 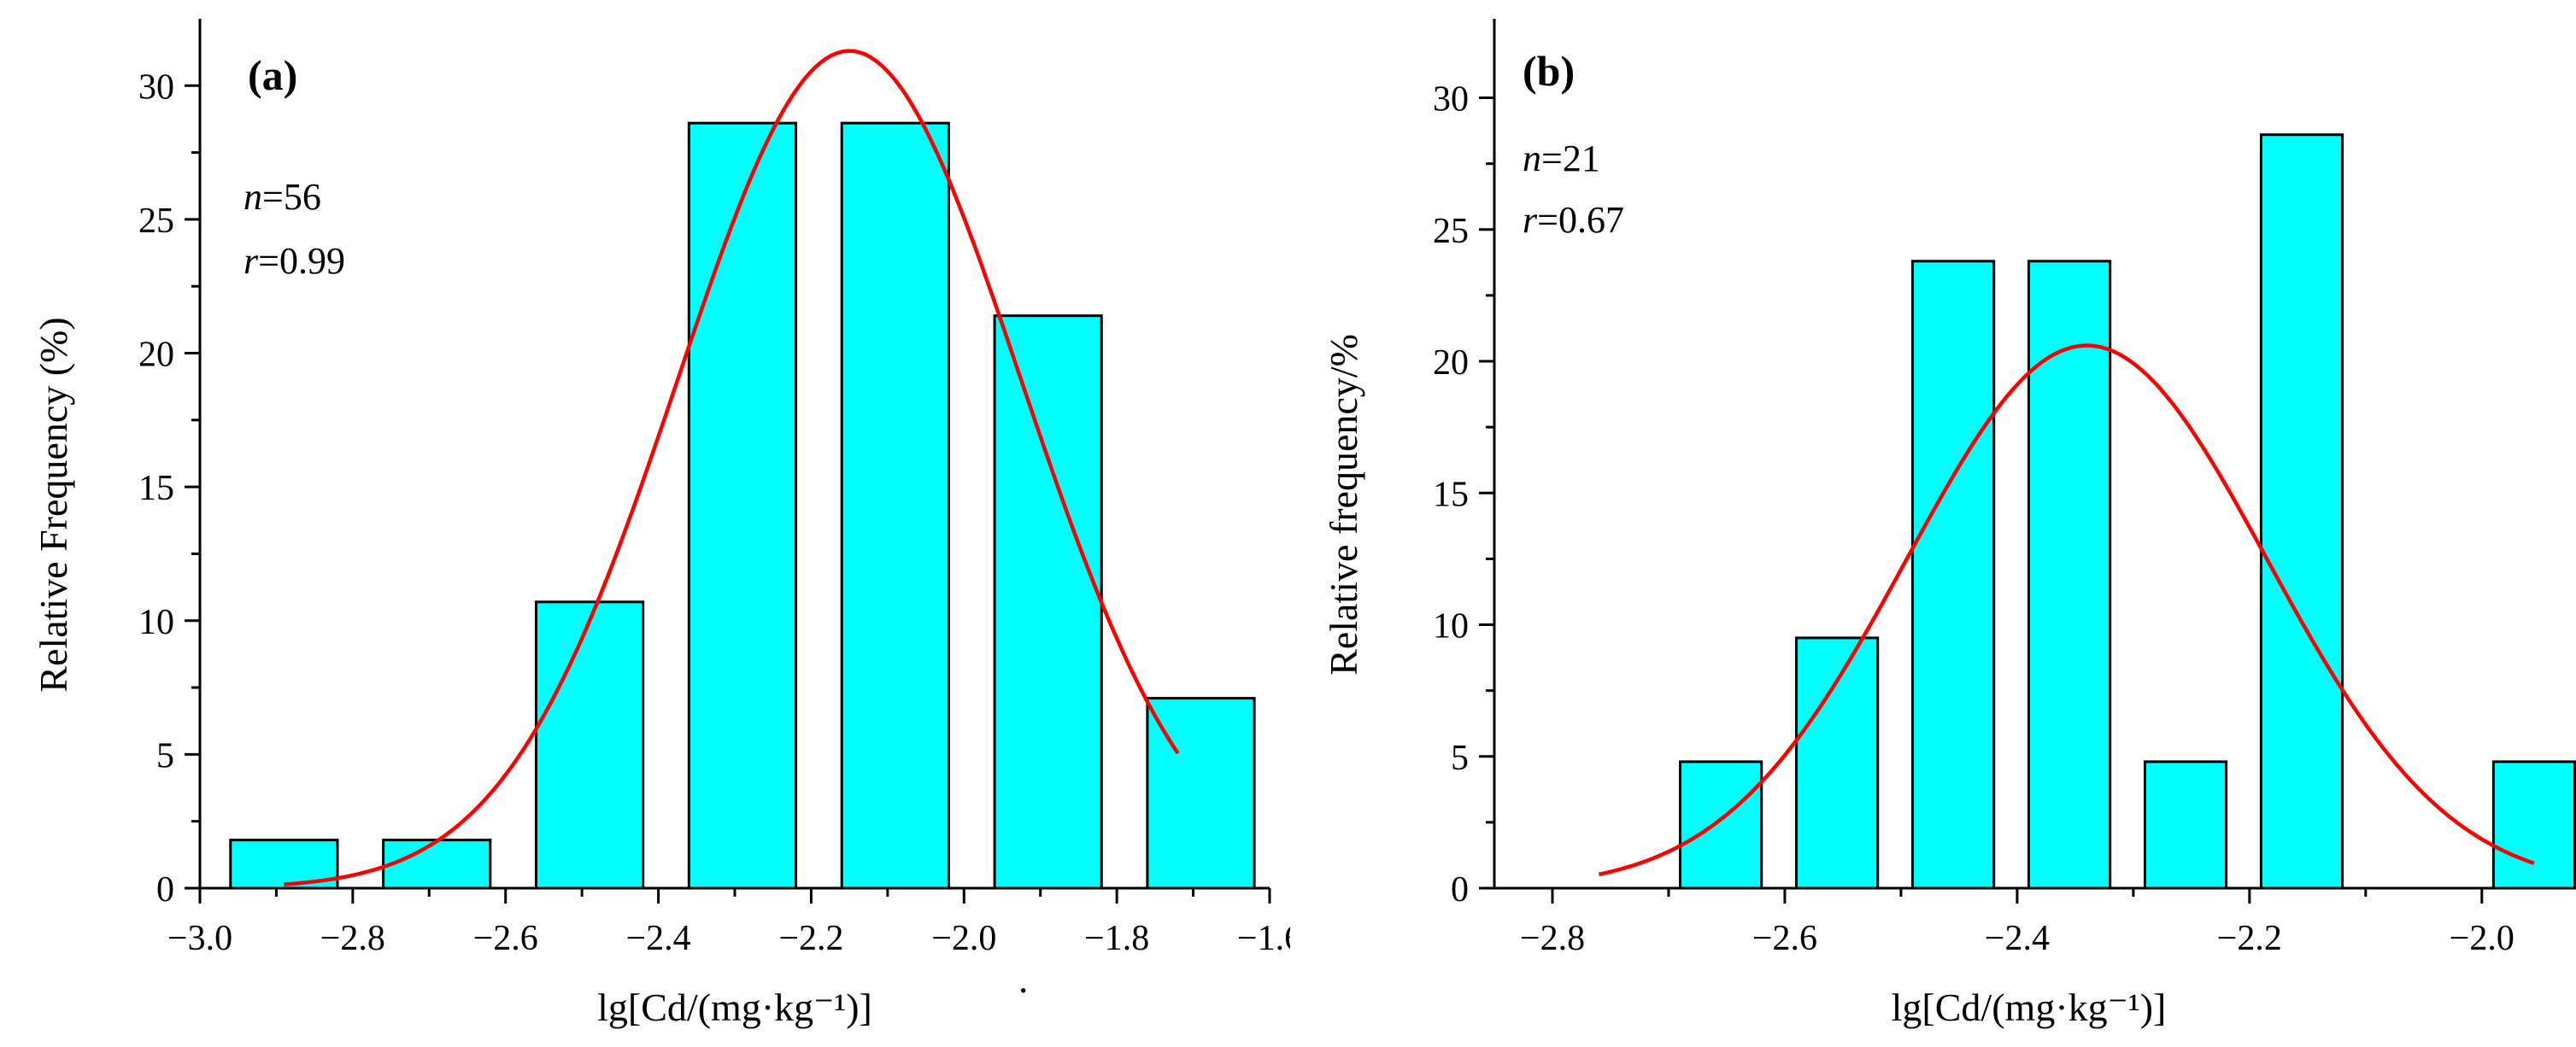 I want to click on n-value: =21, so click(x=1570, y=158).